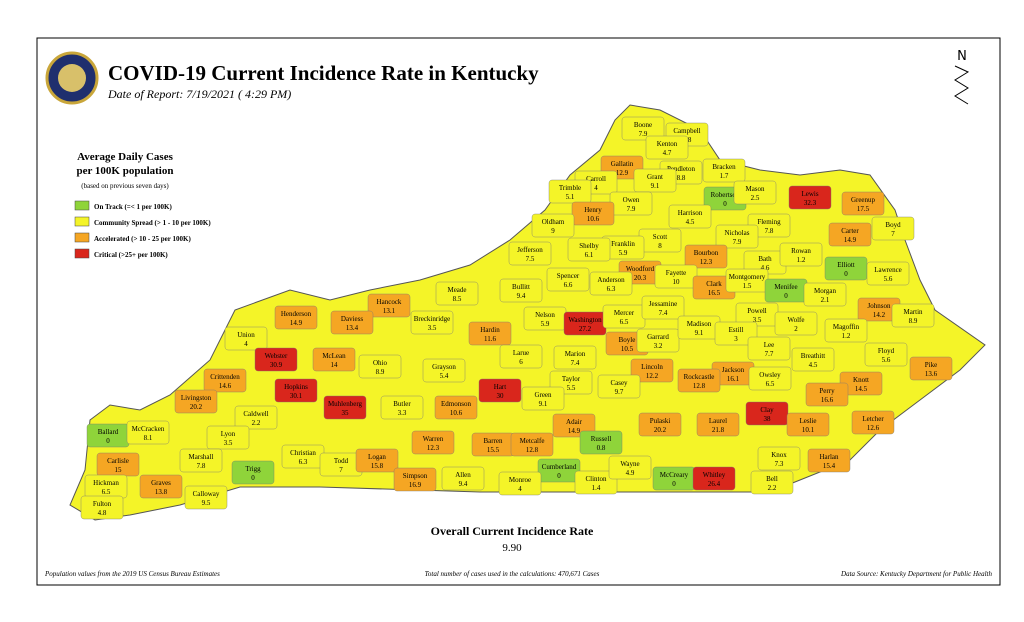 The width and height of the screenshot is (1024, 622). I want to click on legend-label: Critical (>25+ per 100K), so click(131, 255).